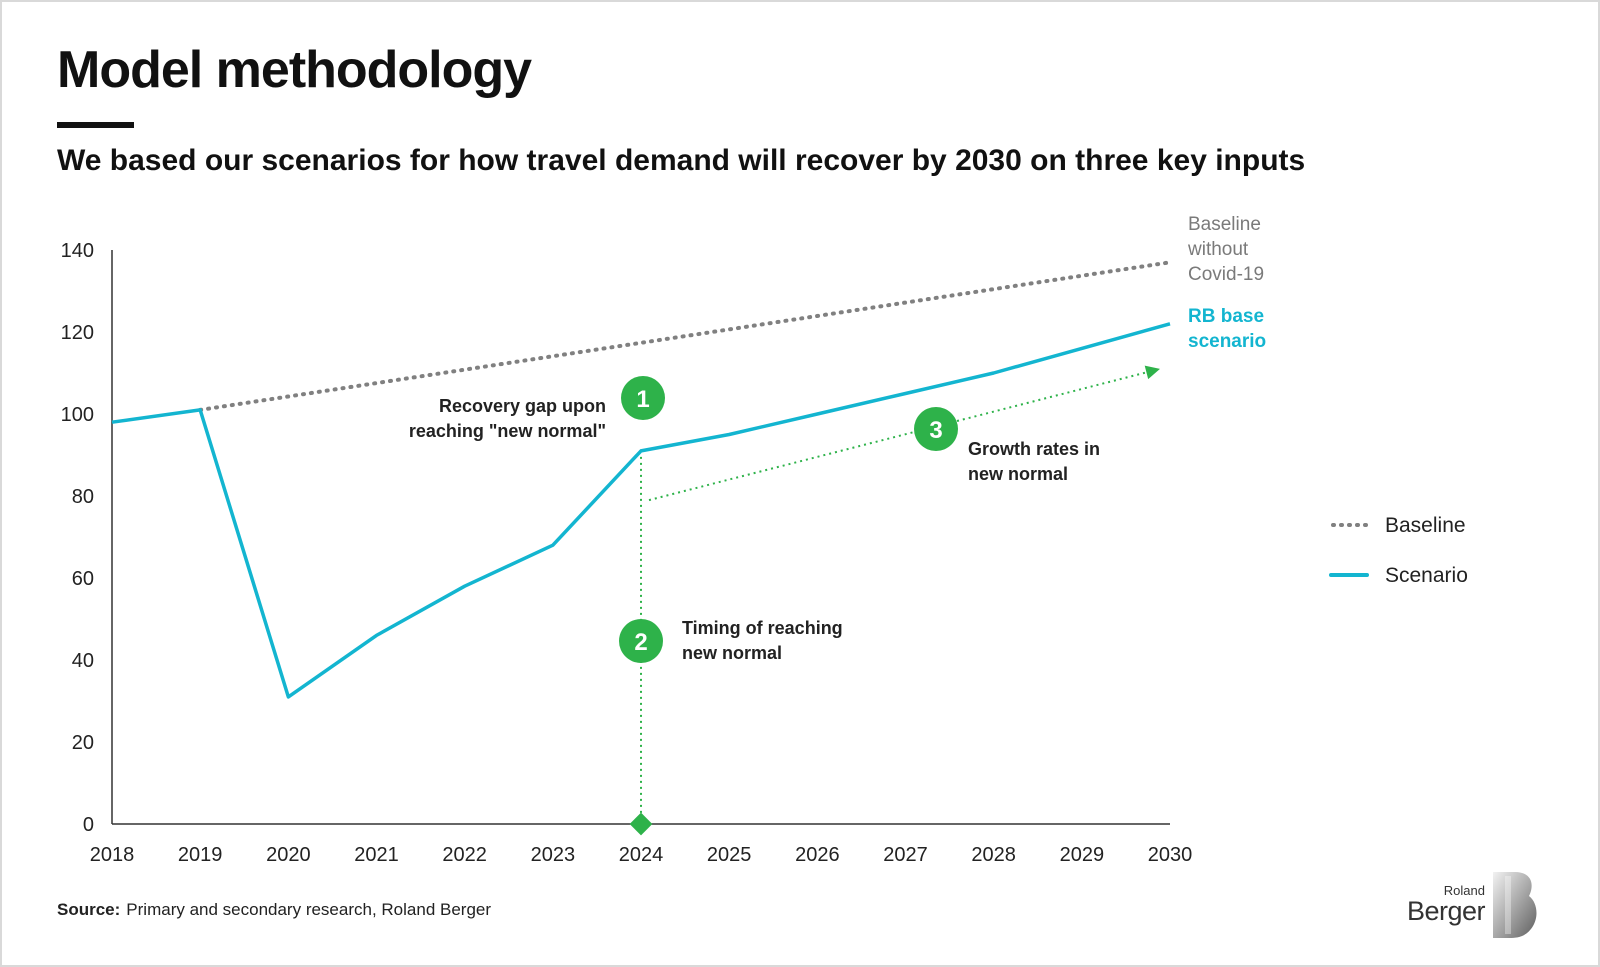 Image resolution: width=1600 pixels, height=967 pixels. I want to click on annotation-3-line-2: new normal, so click(1018, 474).